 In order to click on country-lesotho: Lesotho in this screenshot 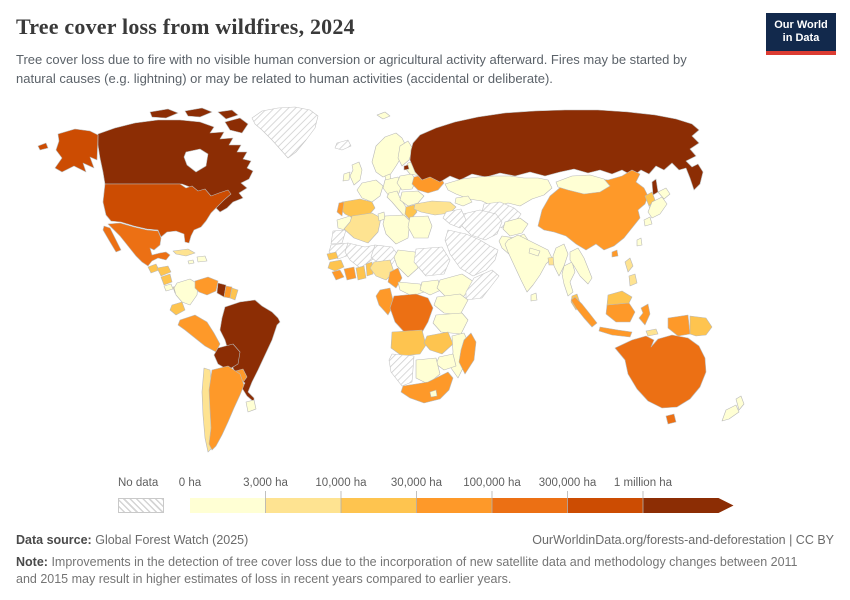, I will do `click(433, 393)`.